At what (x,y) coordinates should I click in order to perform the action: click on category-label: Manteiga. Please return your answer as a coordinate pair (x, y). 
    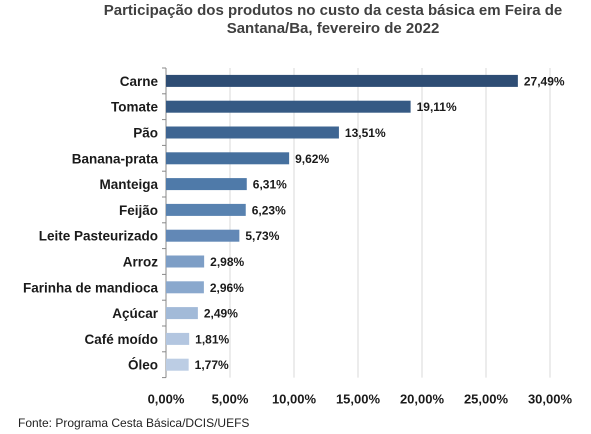
    Looking at the image, I should click on (128, 184).